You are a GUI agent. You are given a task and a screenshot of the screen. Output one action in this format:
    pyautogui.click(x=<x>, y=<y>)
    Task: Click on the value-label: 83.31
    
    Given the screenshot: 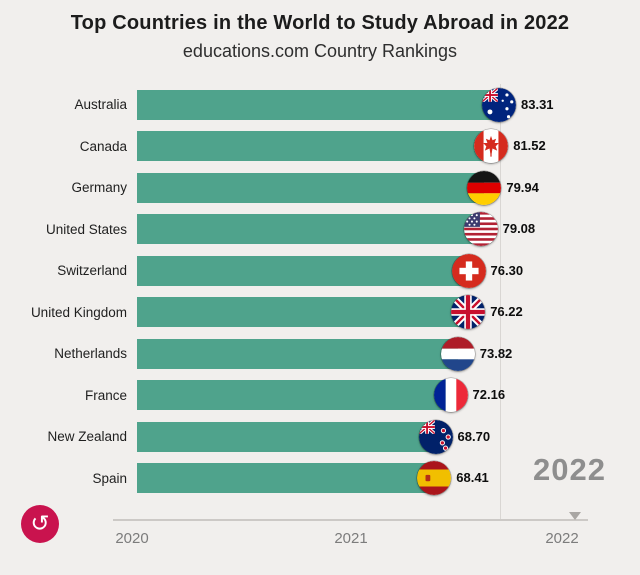 What is the action you would take?
    pyautogui.click(x=537, y=104)
    